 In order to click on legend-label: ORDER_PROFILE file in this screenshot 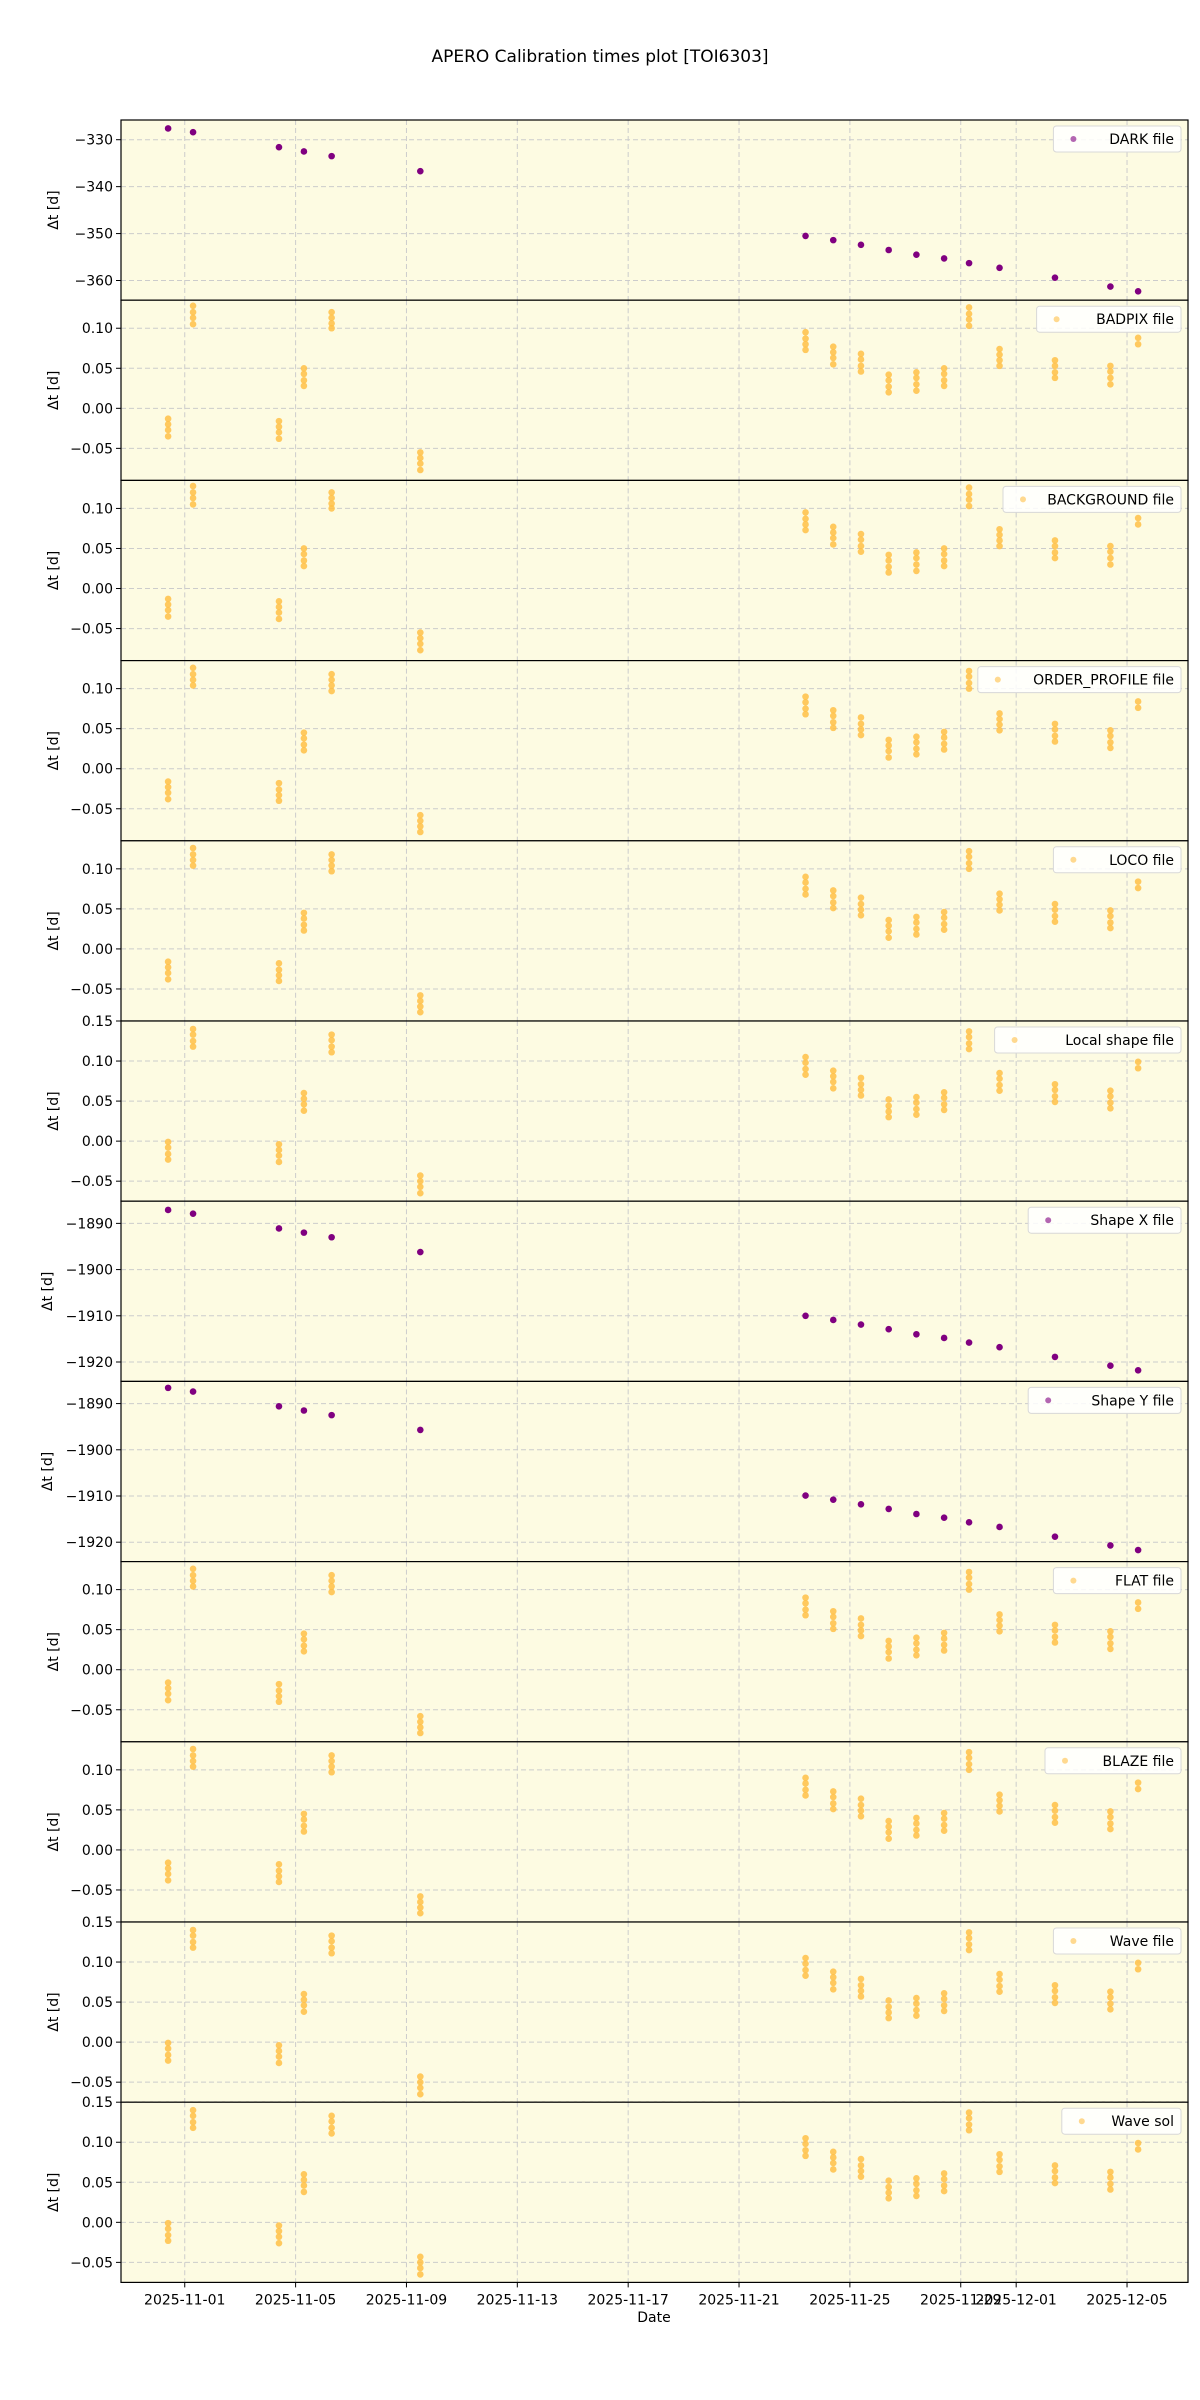, I will do `click(1103, 681)`.